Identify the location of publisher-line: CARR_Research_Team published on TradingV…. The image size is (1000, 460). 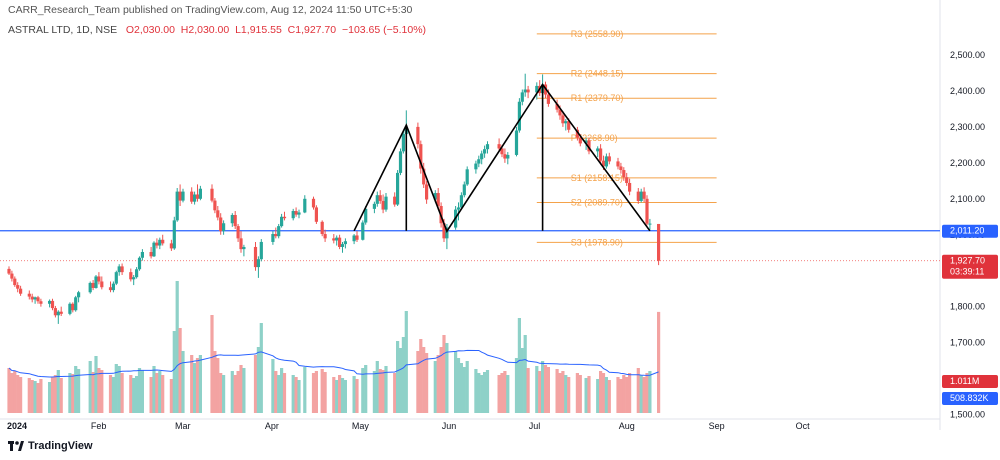
(210, 10).